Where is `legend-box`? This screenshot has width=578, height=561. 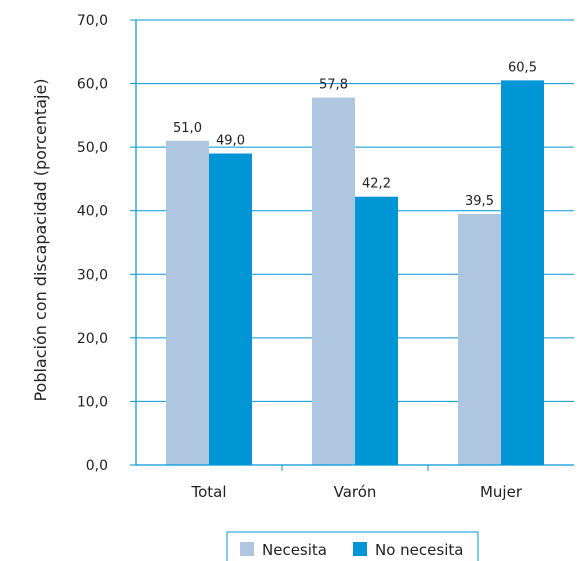 legend-box is located at coordinates (352, 546).